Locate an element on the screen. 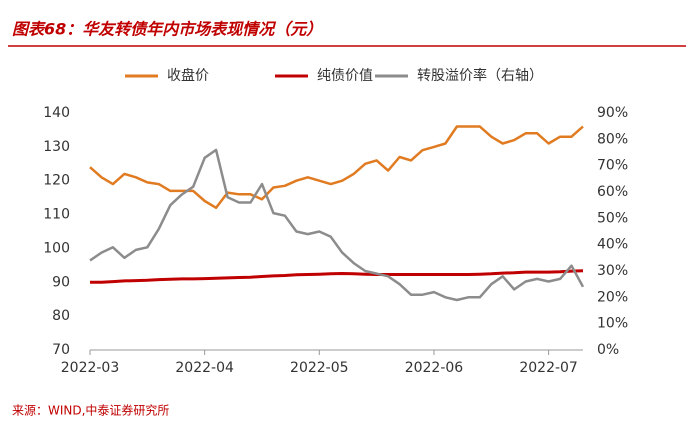  y2-tick-label: 10% is located at coordinates (612, 324).